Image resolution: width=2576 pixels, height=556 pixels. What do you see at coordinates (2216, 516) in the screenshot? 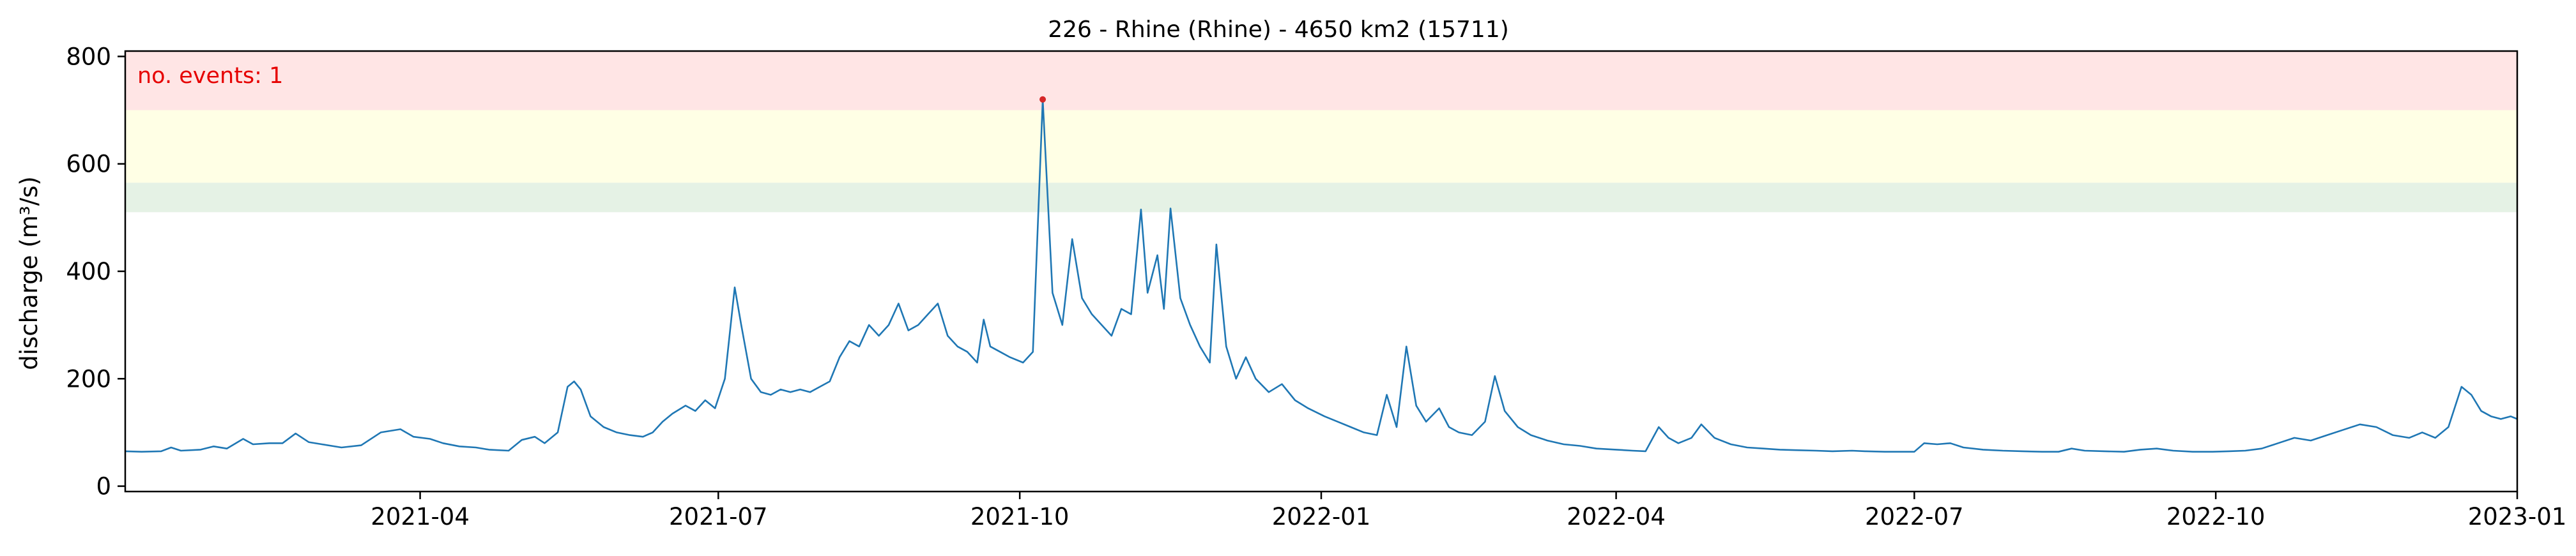
I see `x-tick-label: 2022-10` at bounding box center [2216, 516].